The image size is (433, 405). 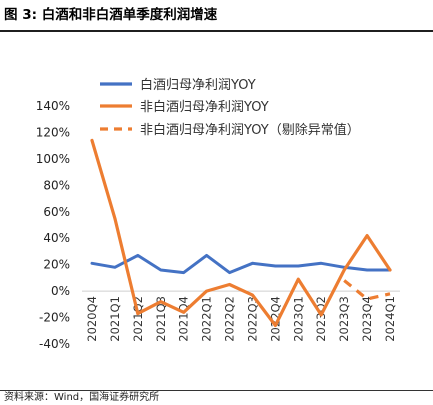 What do you see at coordinates (138, 319) in the screenshot?
I see `x-tick-label: 2021Q2` at bounding box center [138, 319].